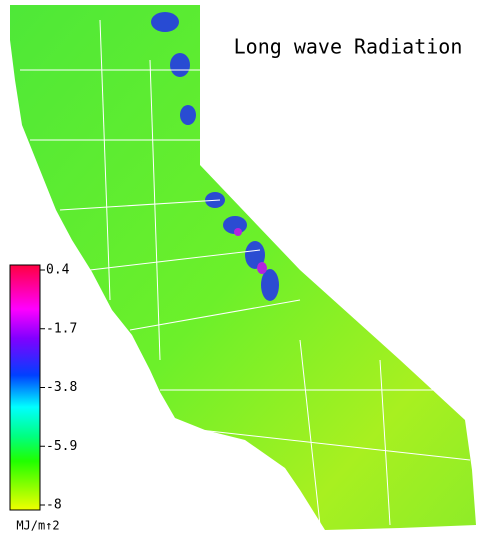 The image size is (500, 554). What do you see at coordinates (58, 270) in the screenshot?
I see `colorbar-tick-label: 0.4` at bounding box center [58, 270].